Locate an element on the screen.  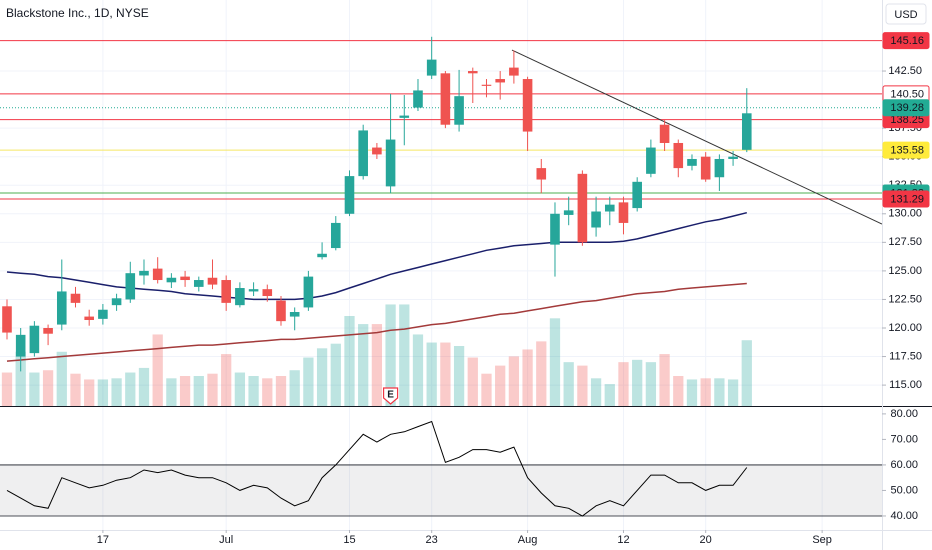
last-price-label: 139.28 is located at coordinates (907, 108).